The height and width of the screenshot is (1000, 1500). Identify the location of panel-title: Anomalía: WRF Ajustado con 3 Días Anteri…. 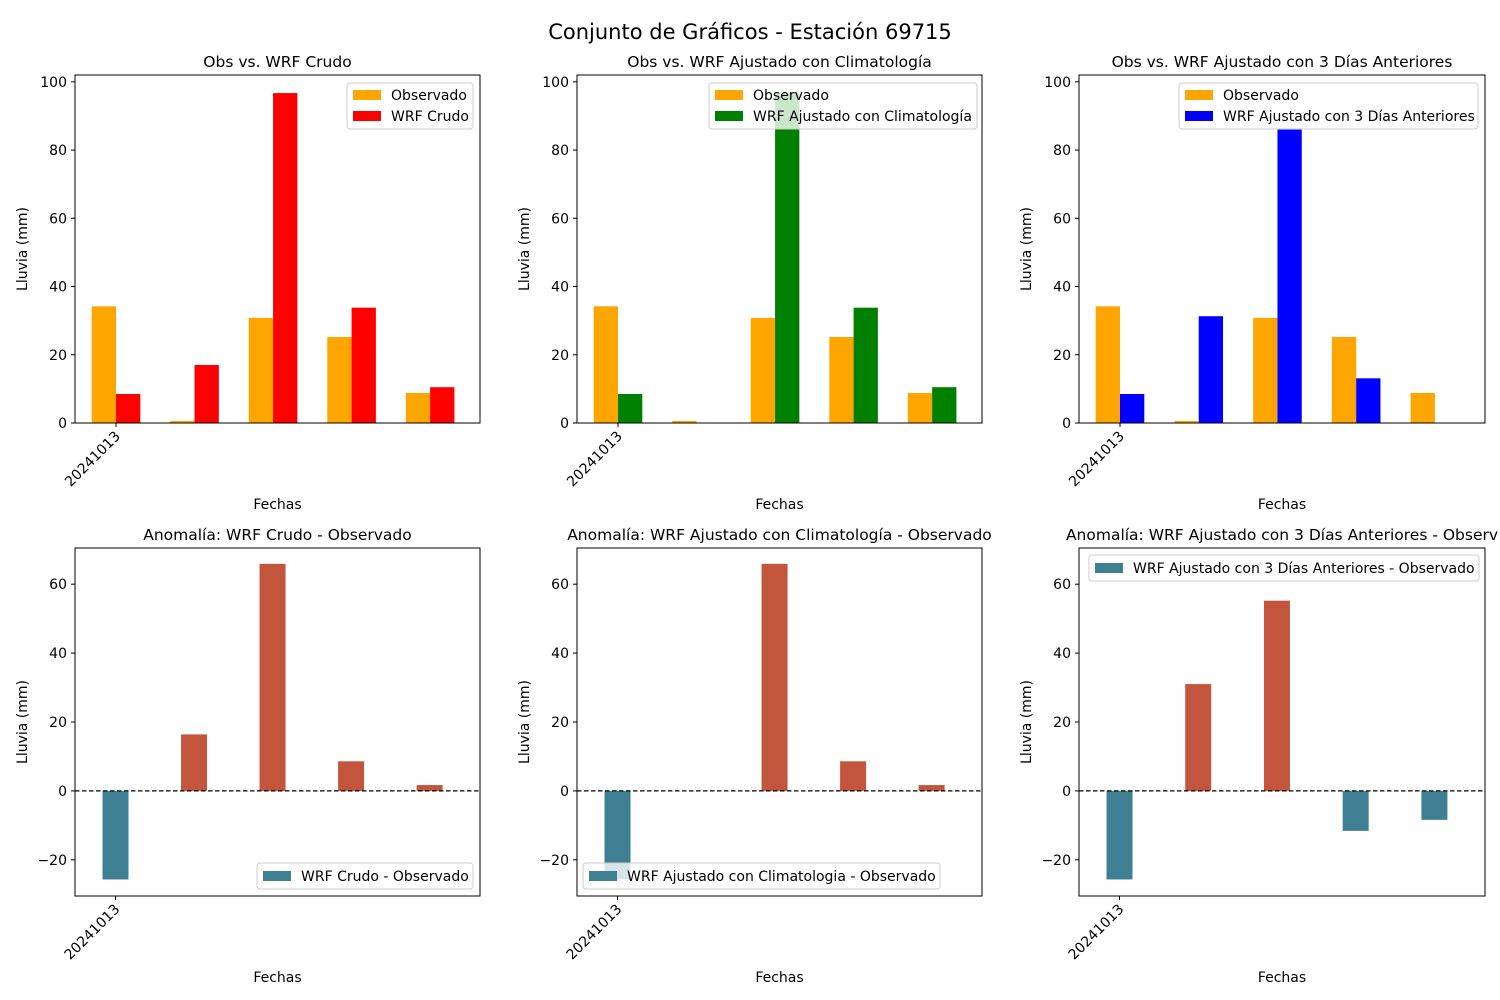
(1282, 535).